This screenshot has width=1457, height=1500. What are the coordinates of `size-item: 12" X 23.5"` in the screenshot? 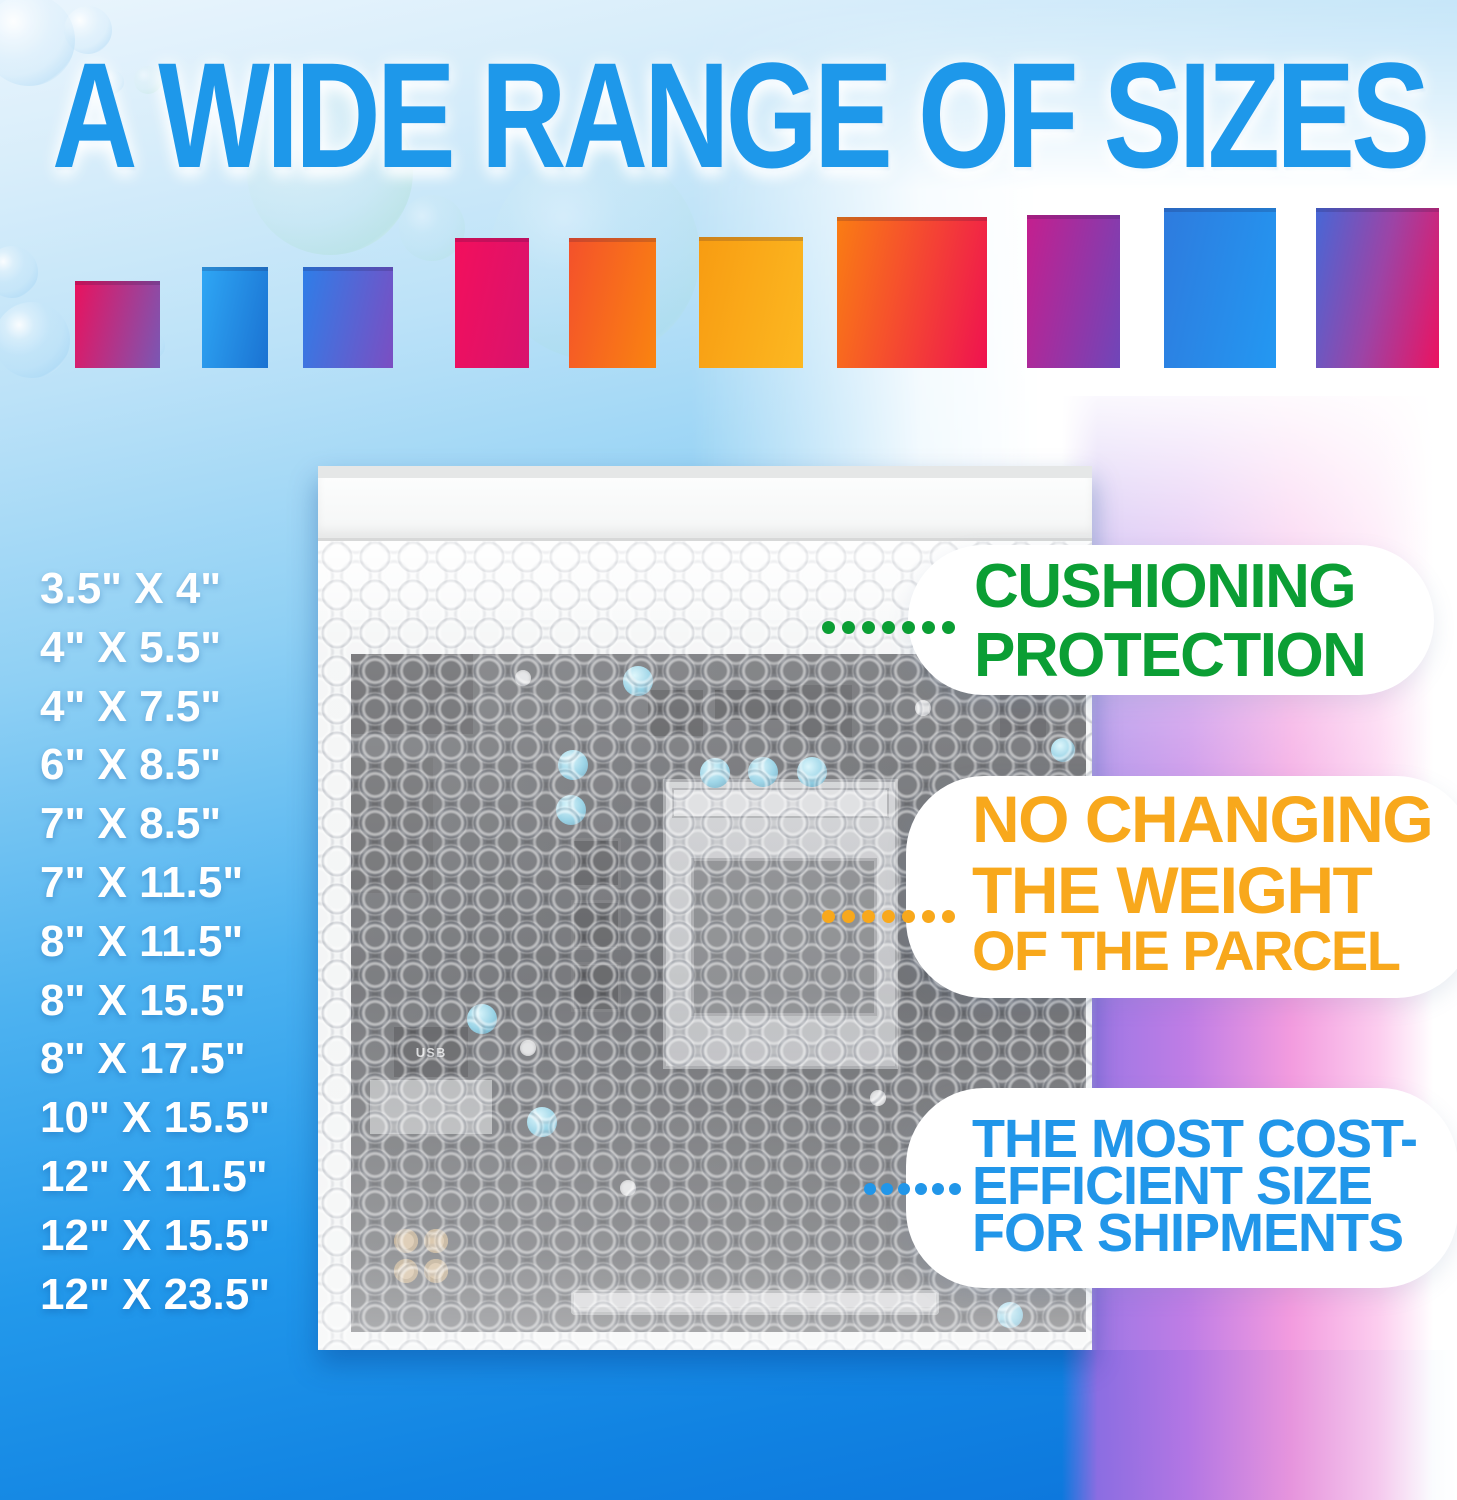 It's located at (155, 1294).